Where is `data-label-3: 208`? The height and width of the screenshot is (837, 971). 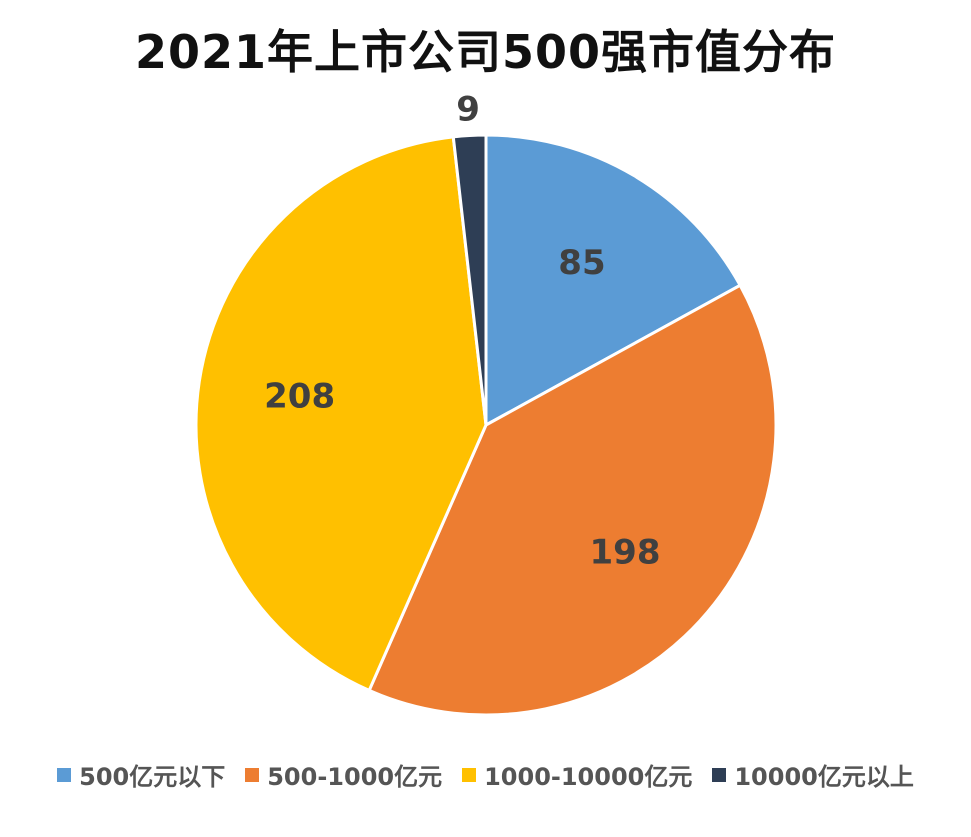
data-label-3: 208 is located at coordinates (299, 397).